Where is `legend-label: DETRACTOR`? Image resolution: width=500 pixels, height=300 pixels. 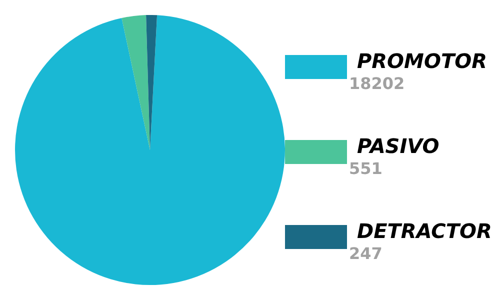 legend-label: DETRACTOR is located at coordinates (424, 231).